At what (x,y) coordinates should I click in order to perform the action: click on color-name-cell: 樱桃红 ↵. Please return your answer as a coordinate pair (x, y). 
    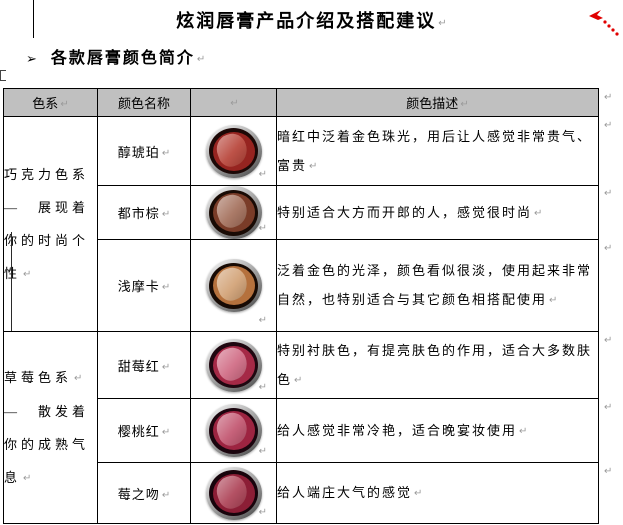
    Looking at the image, I should click on (144, 430).